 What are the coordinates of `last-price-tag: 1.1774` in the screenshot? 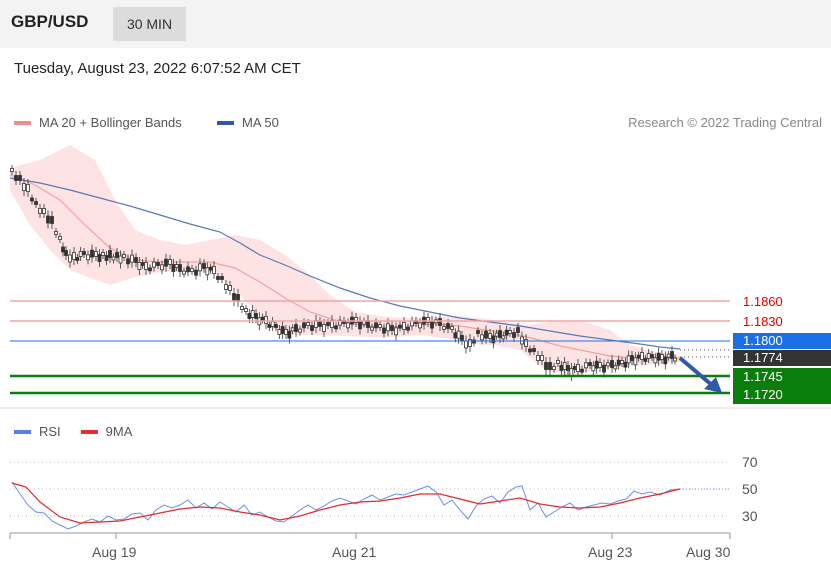 It's located at (782, 358).